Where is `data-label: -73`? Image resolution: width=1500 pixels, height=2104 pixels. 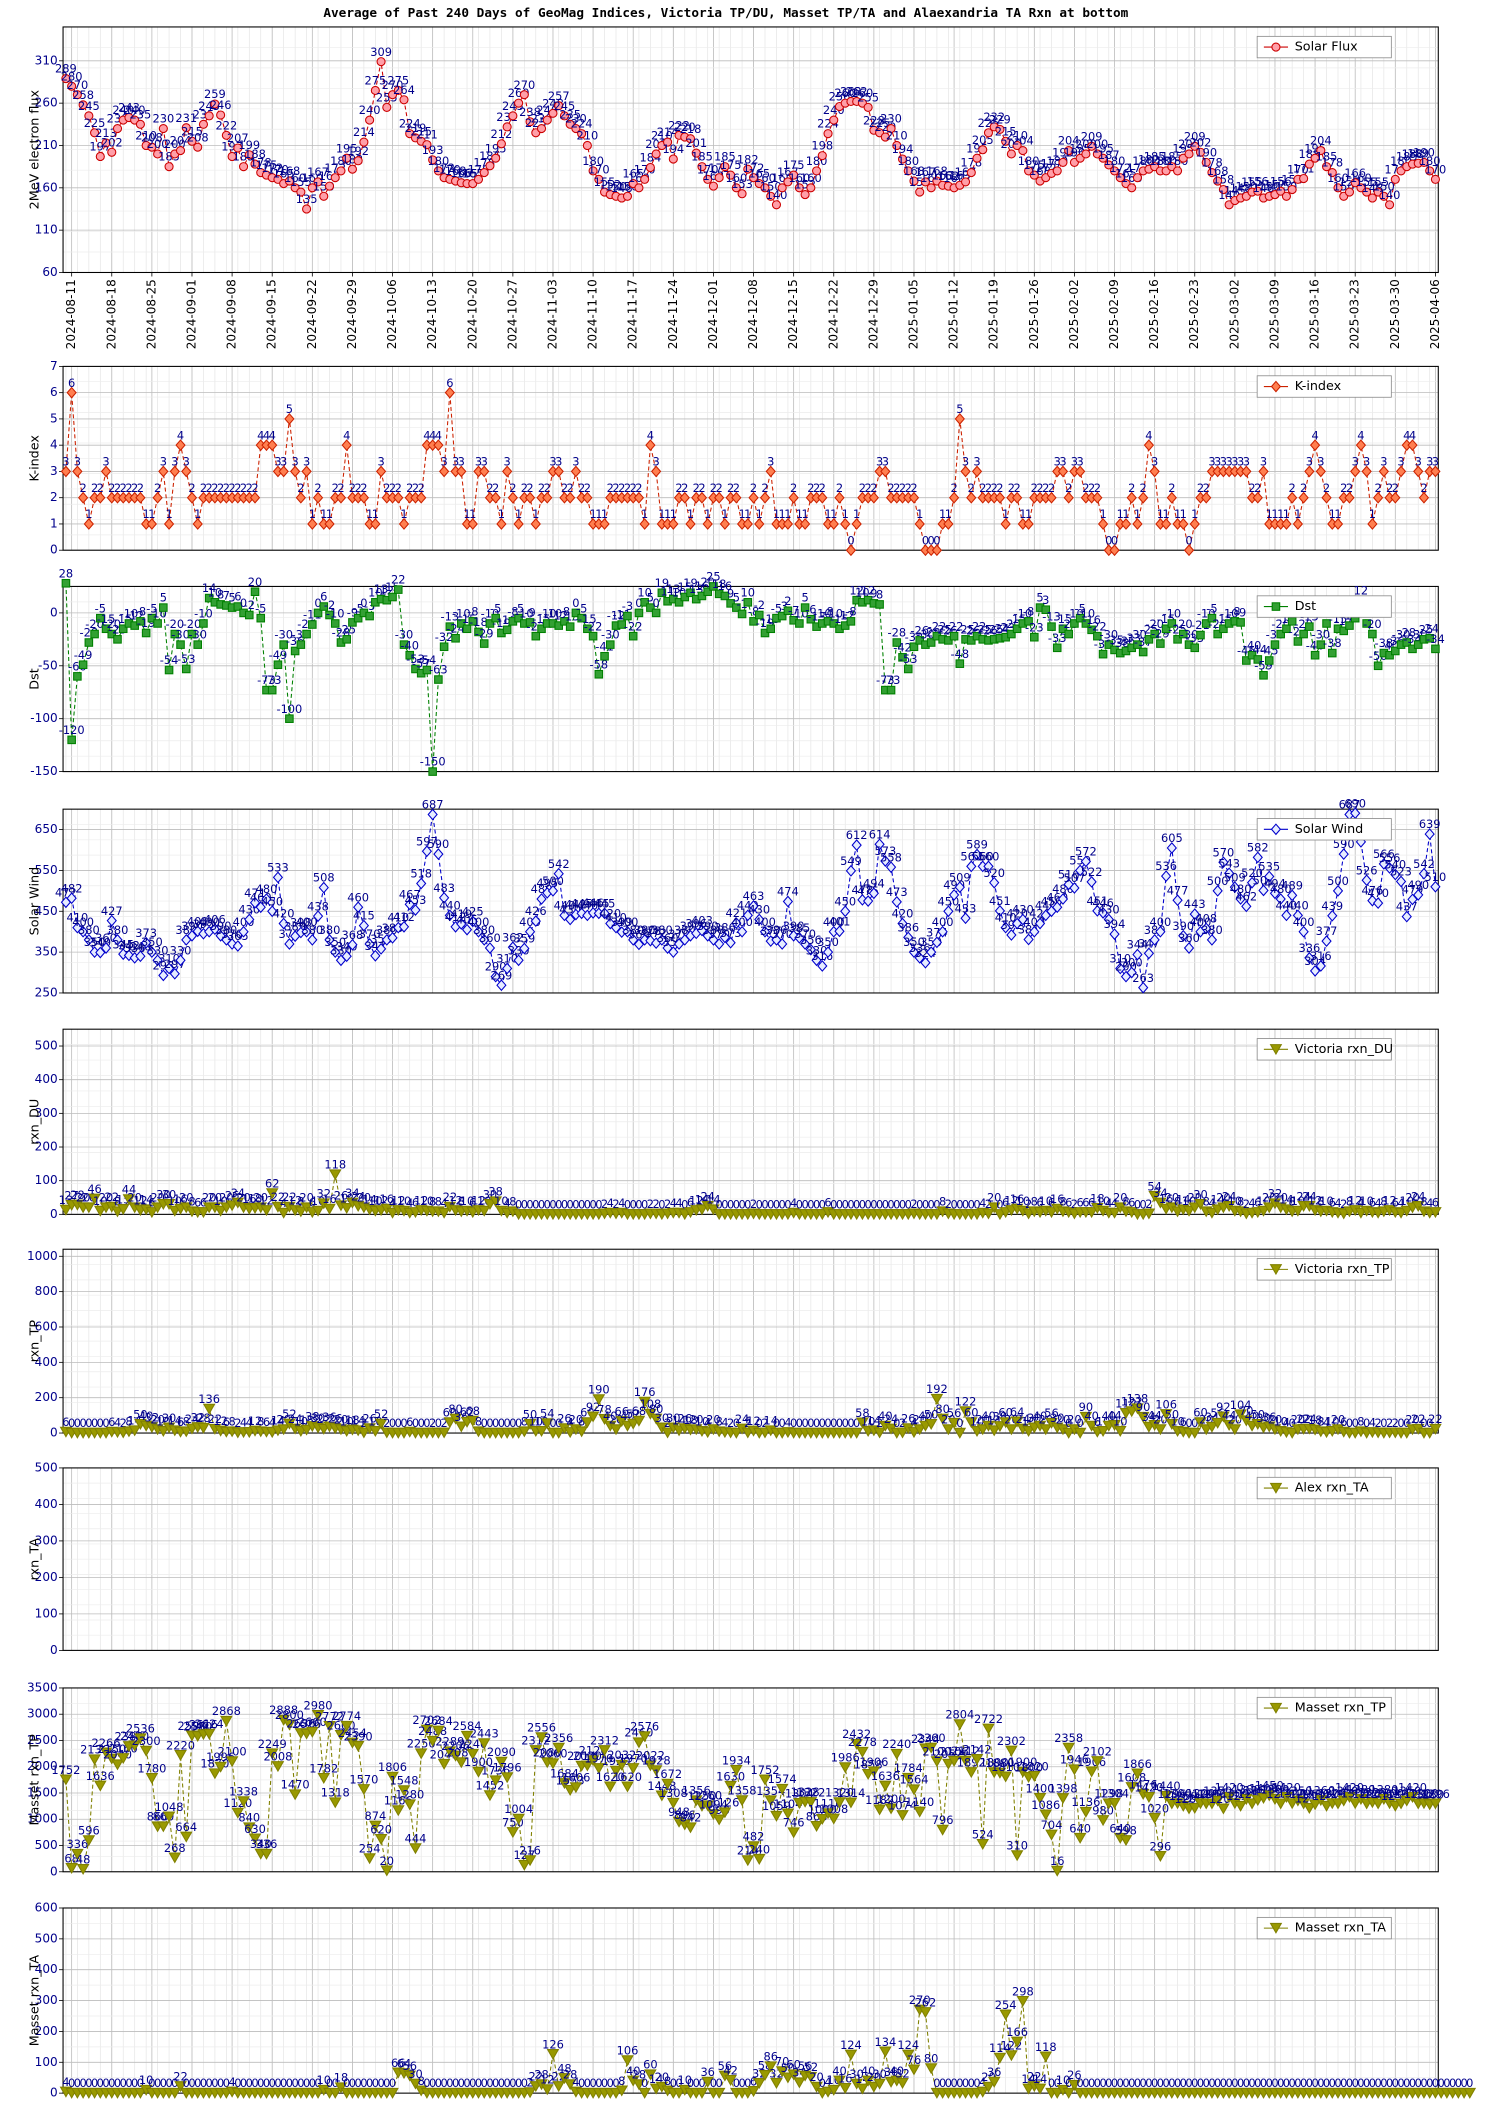
data-label: -73 is located at coordinates (891, 680).